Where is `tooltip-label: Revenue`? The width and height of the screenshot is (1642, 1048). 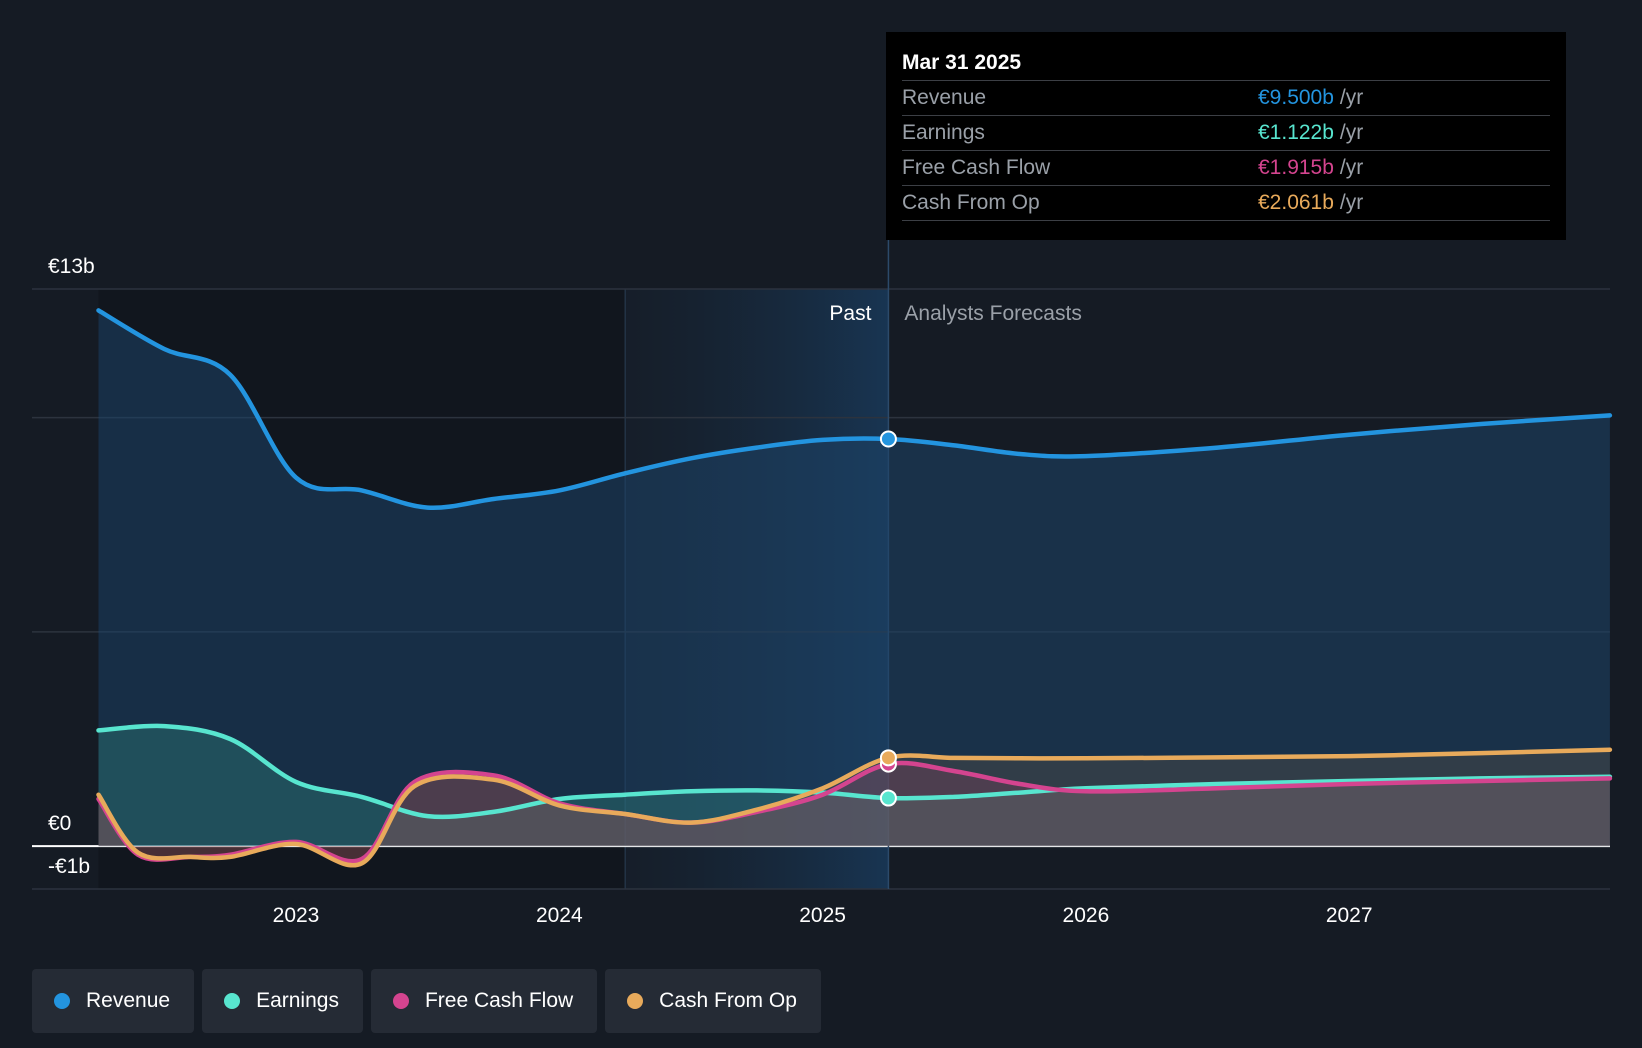
tooltip-label: Revenue is located at coordinates (944, 97).